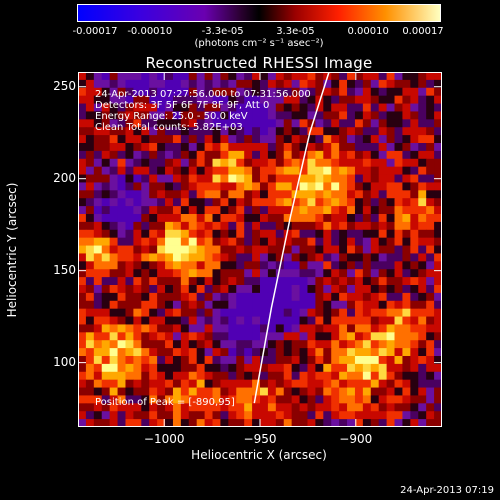  I want to click on peak-position-text: Position of Peak = [-890,95], so click(165, 402).